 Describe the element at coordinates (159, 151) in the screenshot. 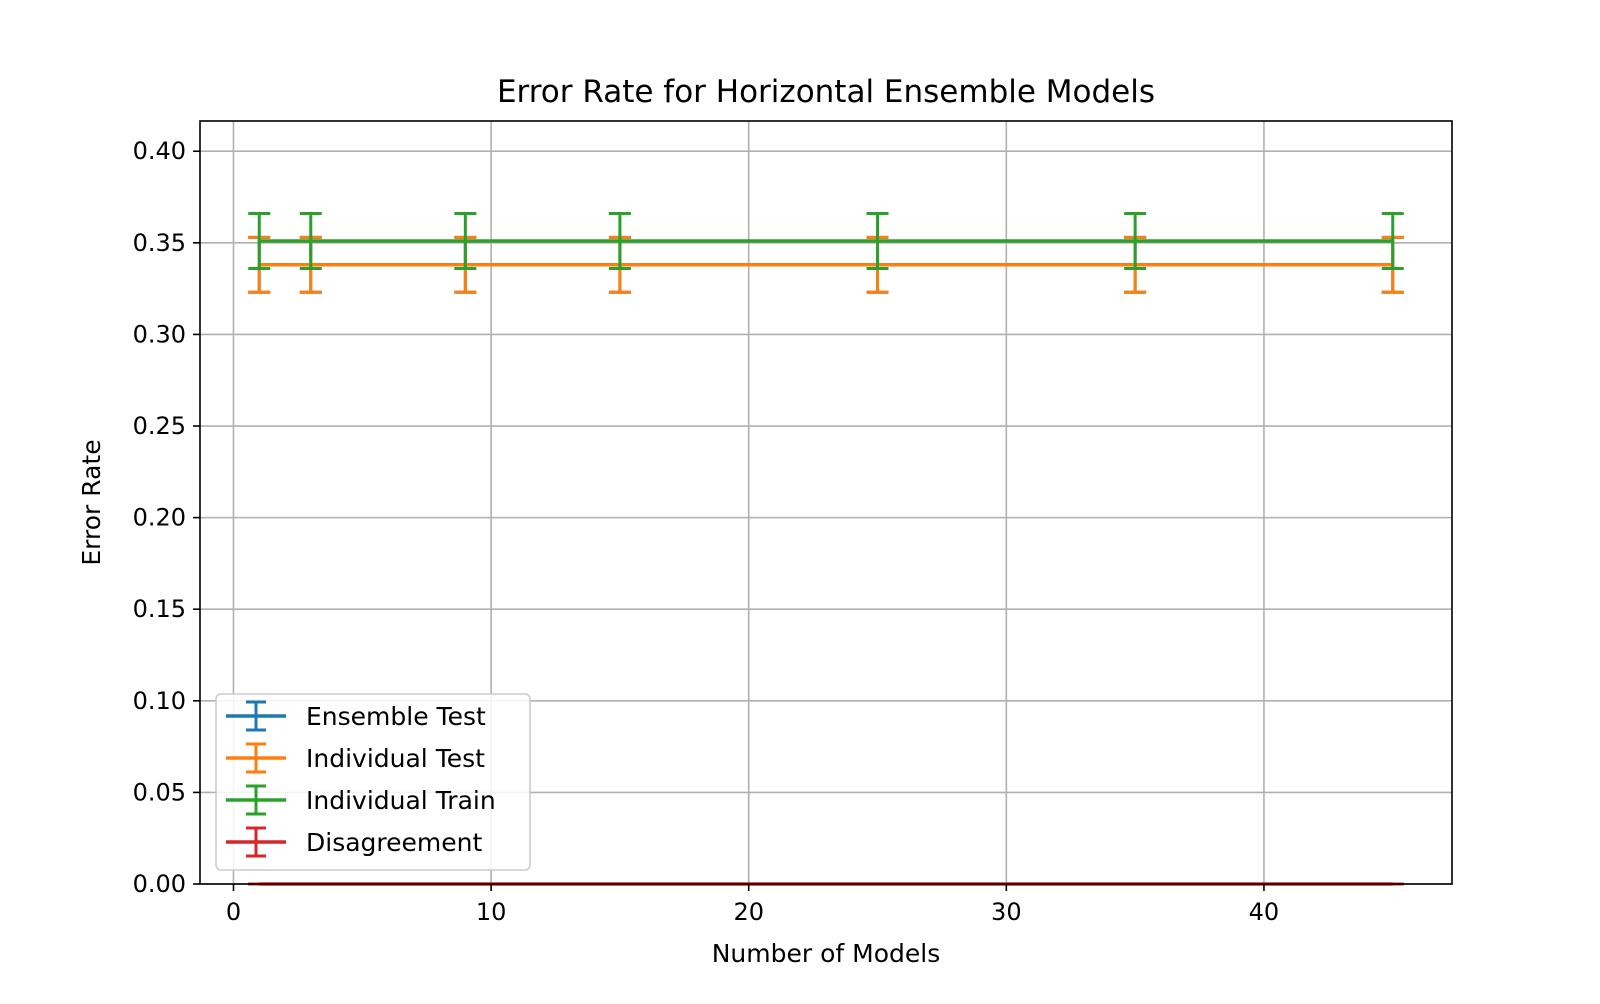

I see `y-tick-label: 0.40` at that location.